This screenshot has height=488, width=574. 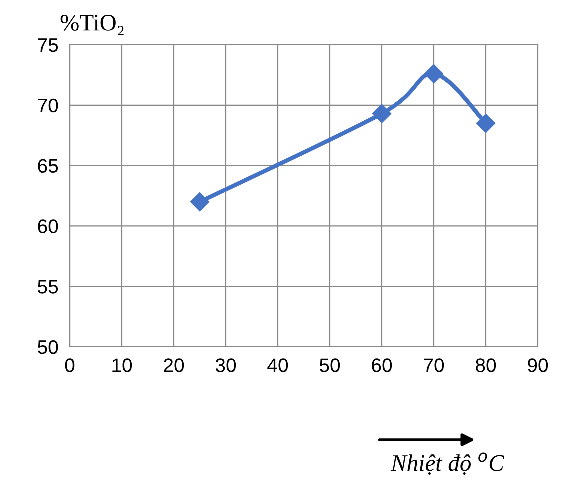 What do you see at coordinates (48, 166) in the screenshot?
I see `y-tick-label: 65` at bounding box center [48, 166].